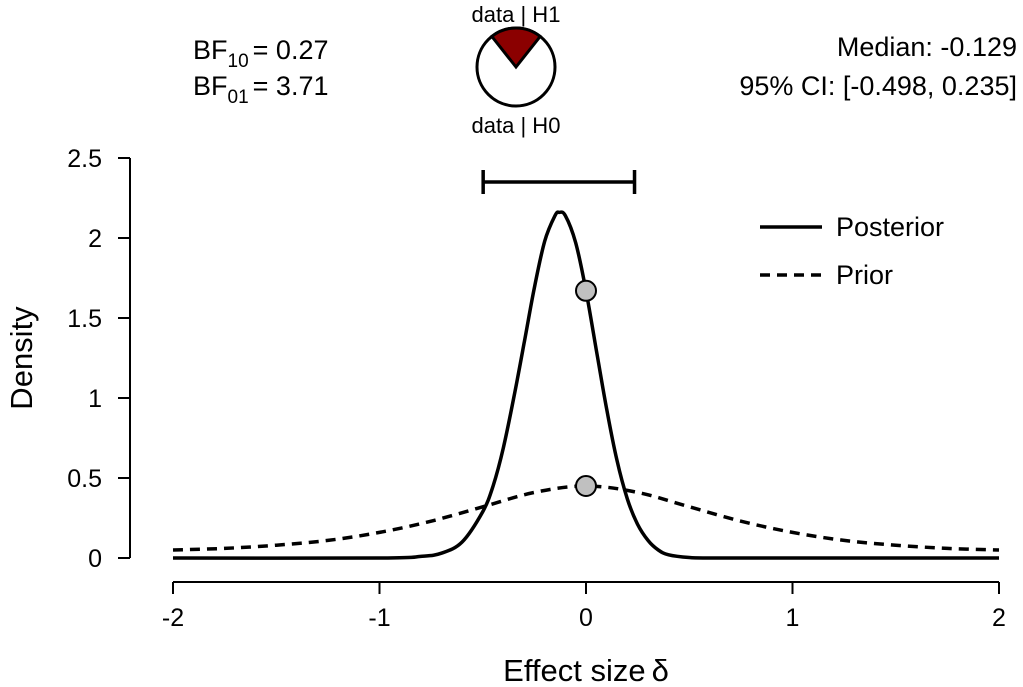 The width and height of the screenshot is (1023, 687). What do you see at coordinates (586, 486) in the screenshot?
I see `prior-point-at-zero` at bounding box center [586, 486].